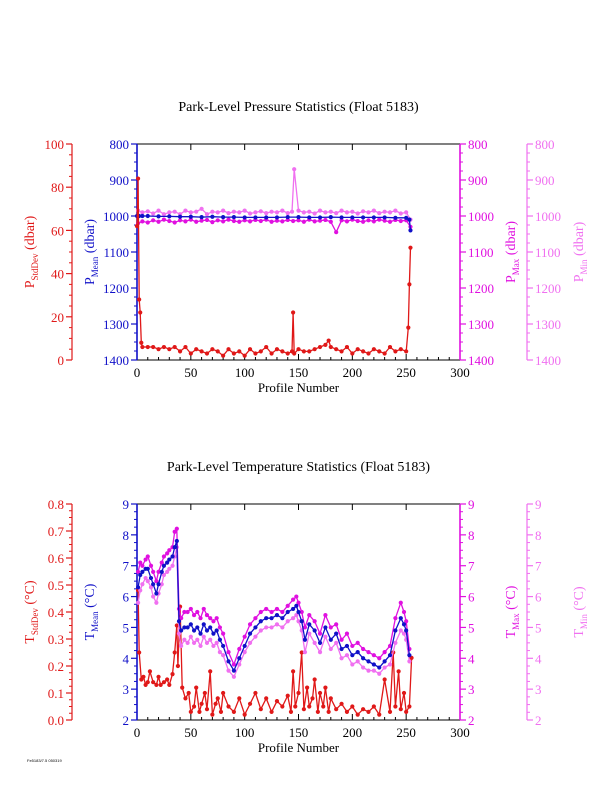 The image size is (612, 792). I want to click on x-tick-label: 100, so click(245, 372).